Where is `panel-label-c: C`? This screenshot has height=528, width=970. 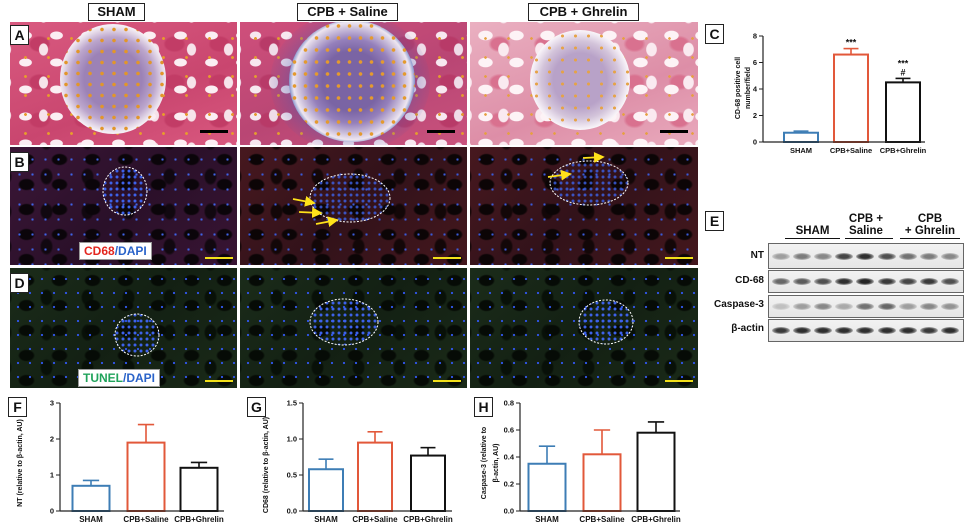 panel-label-c: C is located at coordinates (714, 34).